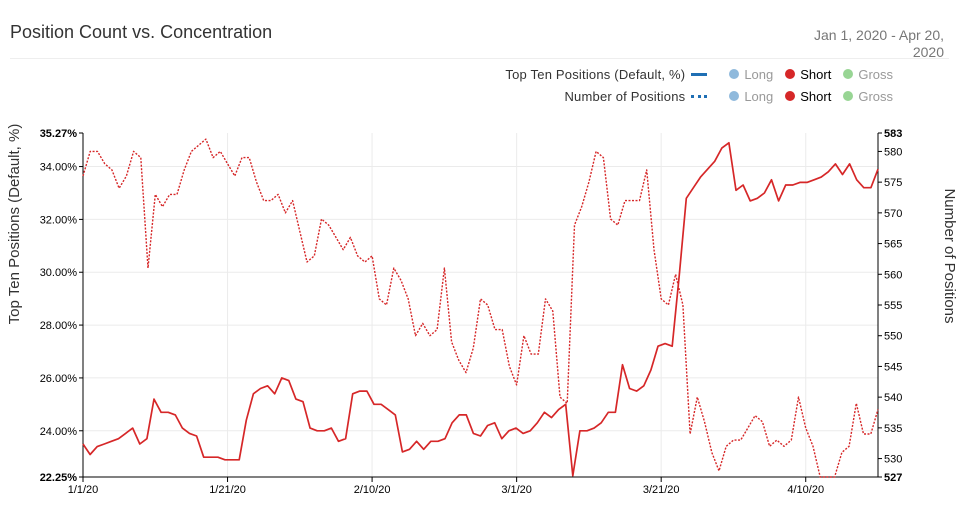  Describe the element at coordinates (227, 490) in the screenshot. I see `x-tick-label: 1/21/20` at that location.